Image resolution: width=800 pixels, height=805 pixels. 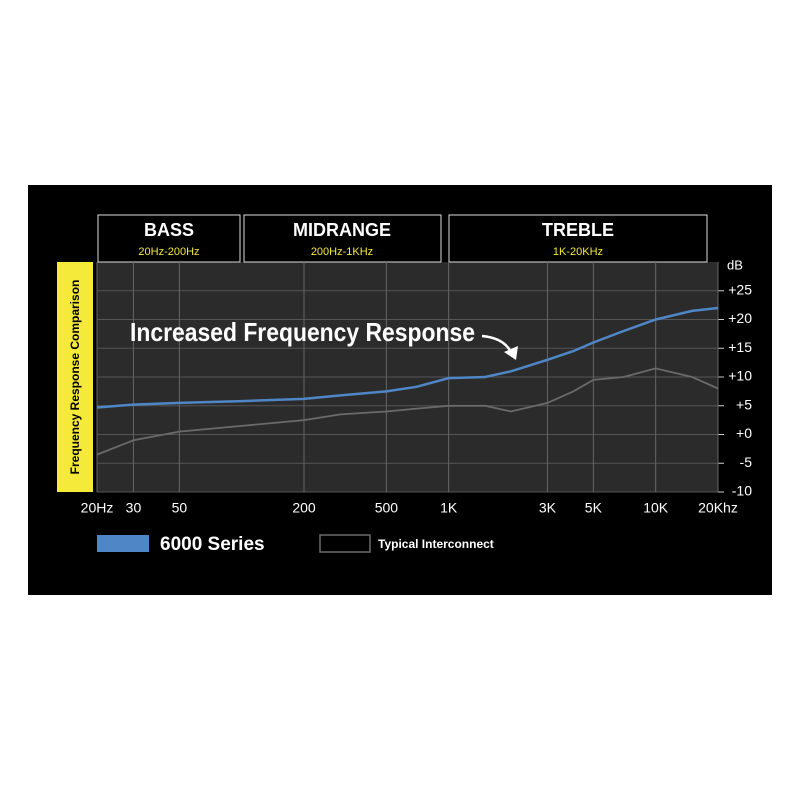 What do you see at coordinates (212, 544) in the screenshot?
I see `legend-label: 6000 Series` at bounding box center [212, 544].